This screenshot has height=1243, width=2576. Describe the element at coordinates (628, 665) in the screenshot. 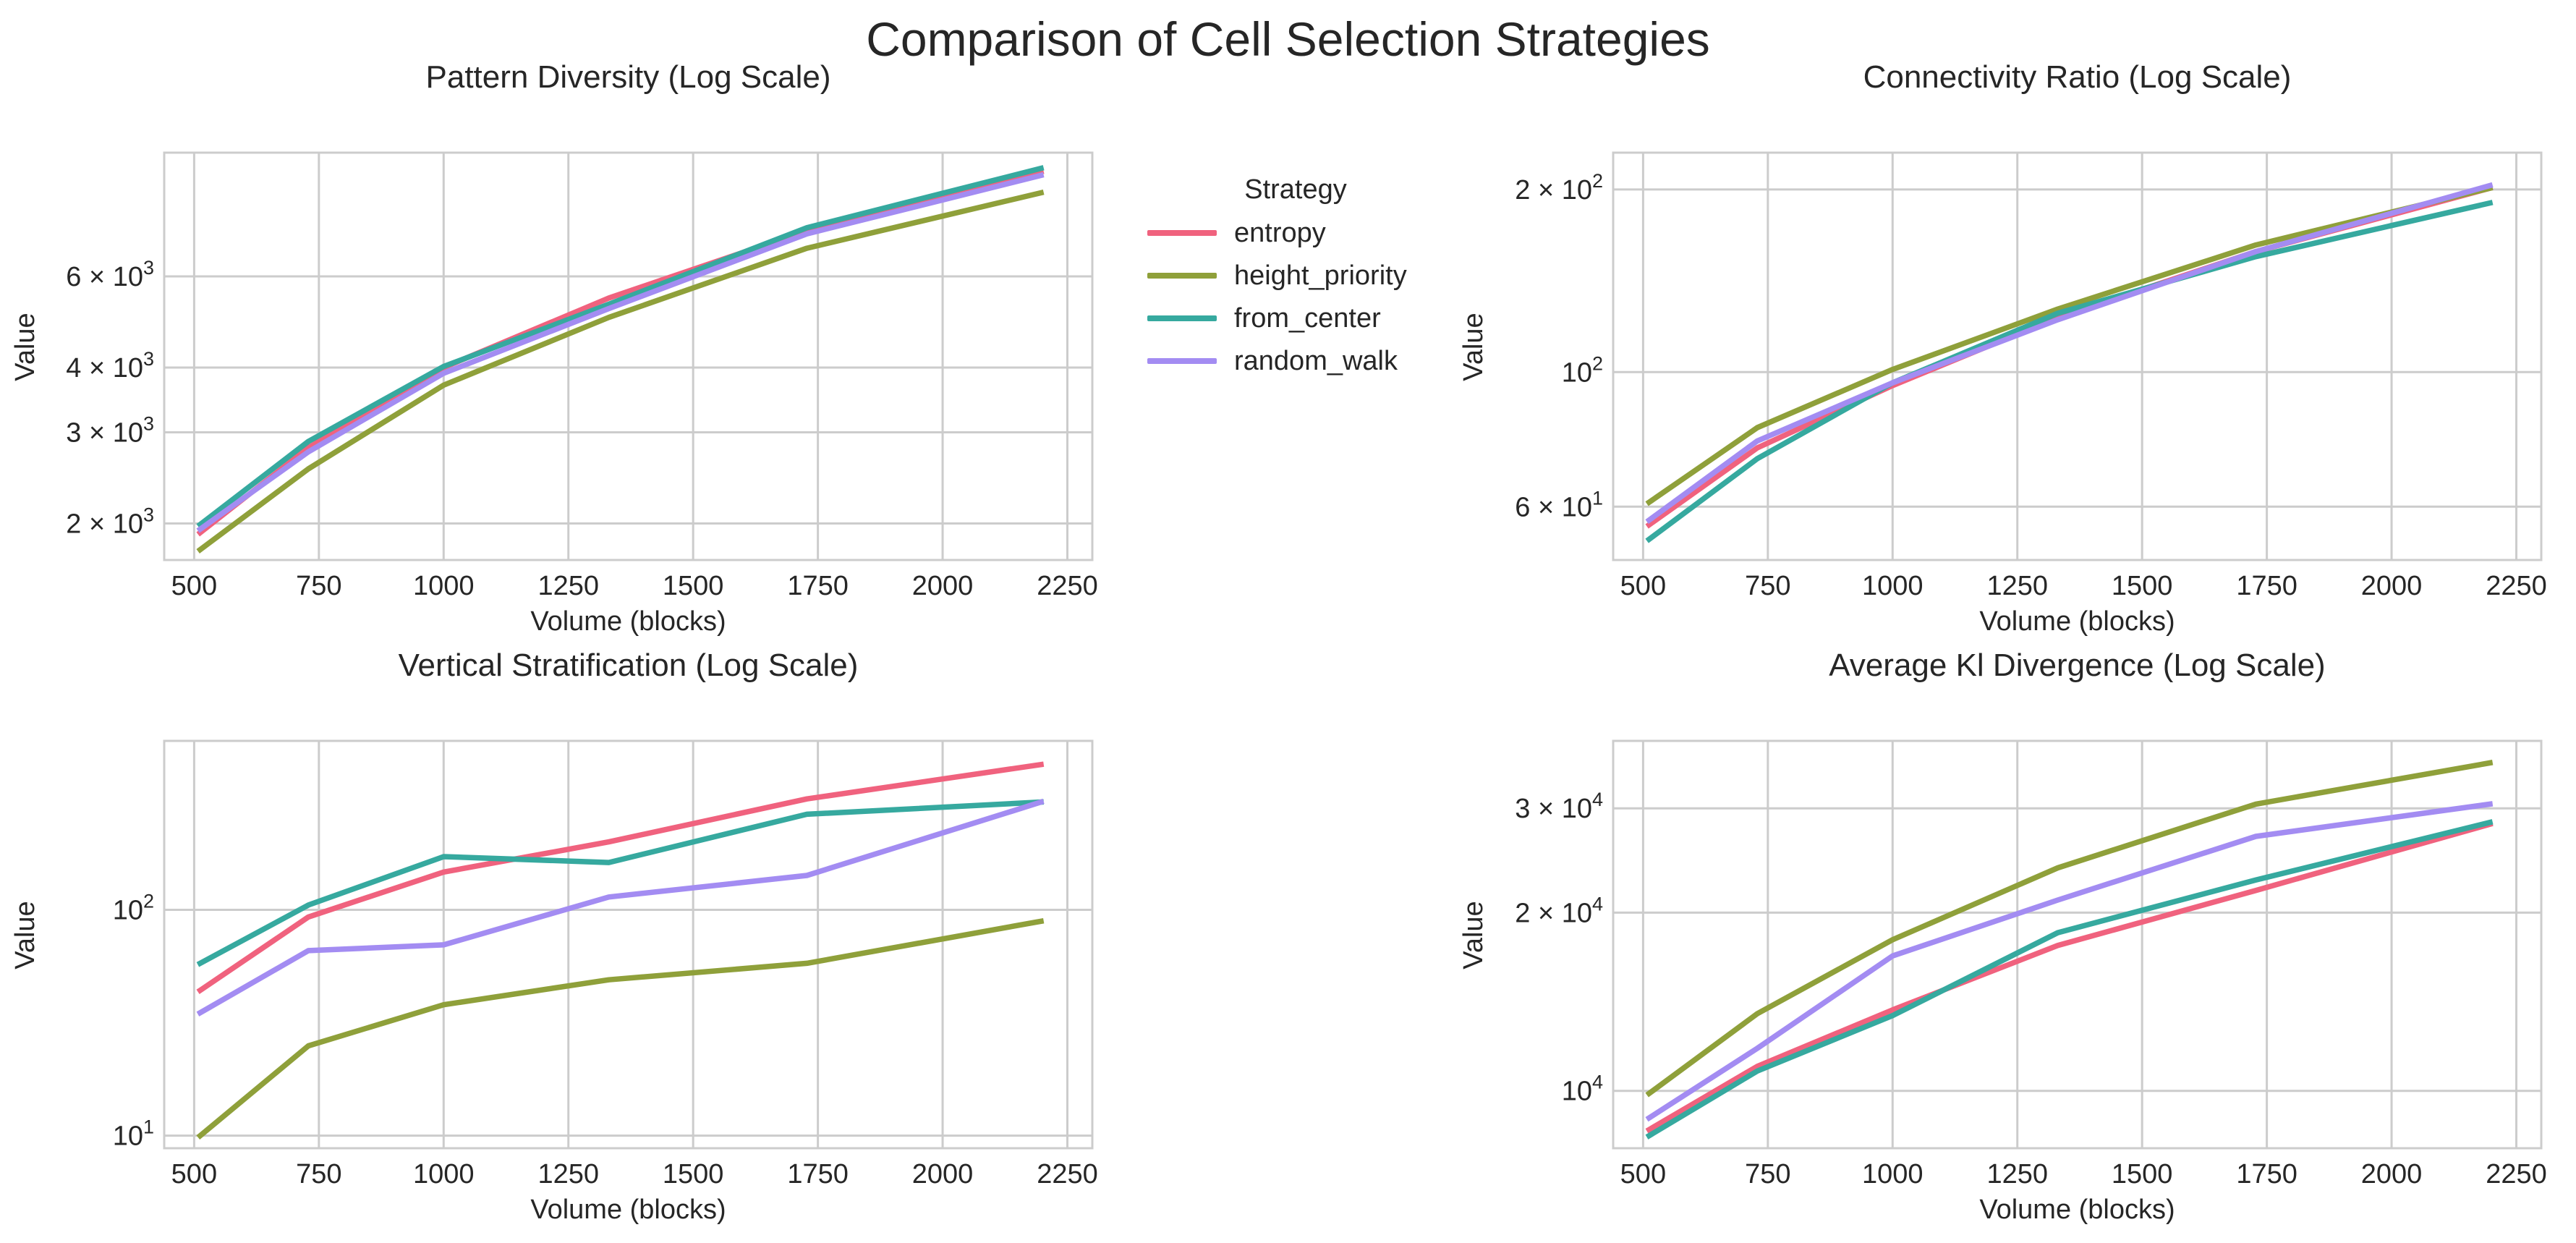

I see `panel-title-vertical-stratification: Vertical Stratification (Log Scale)` at that location.